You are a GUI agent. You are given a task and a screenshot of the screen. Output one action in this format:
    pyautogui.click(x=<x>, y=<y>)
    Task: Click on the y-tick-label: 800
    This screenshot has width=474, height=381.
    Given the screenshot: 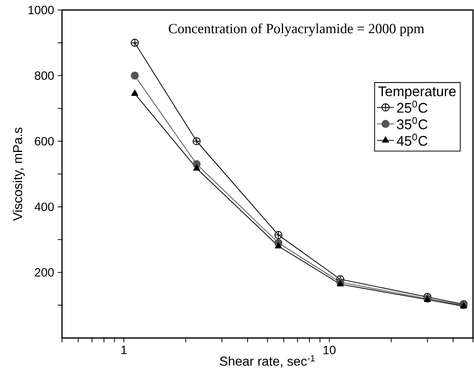 What is the action you would take?
    pyautogui.click(x=44, y=75)
    